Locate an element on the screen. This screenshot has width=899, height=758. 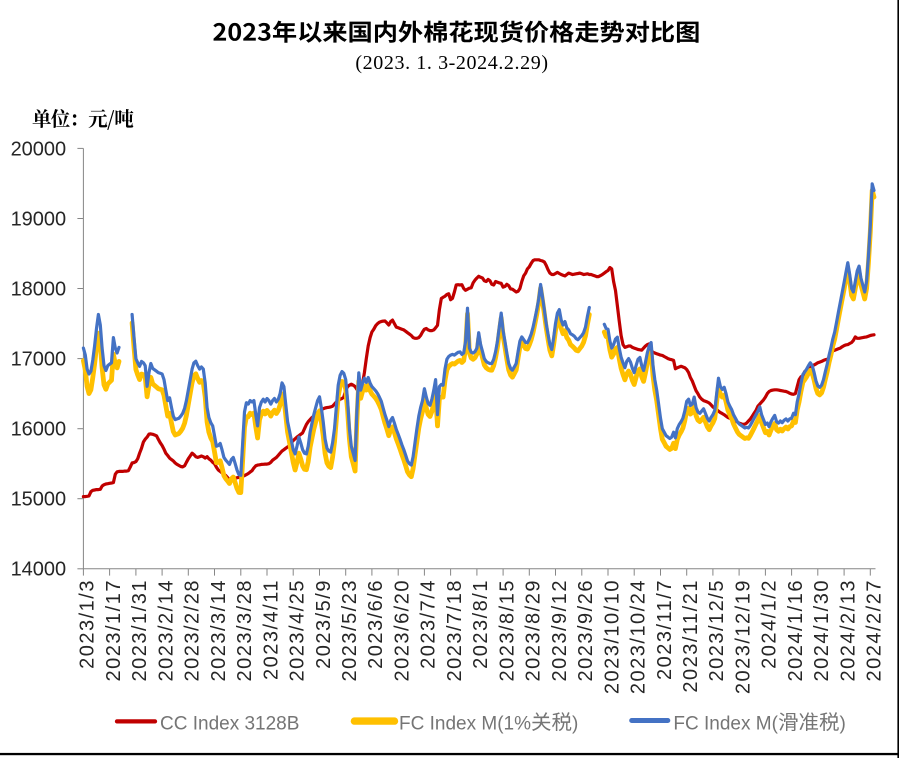
svg-text: 14000 is located at coordinates (39, 570).